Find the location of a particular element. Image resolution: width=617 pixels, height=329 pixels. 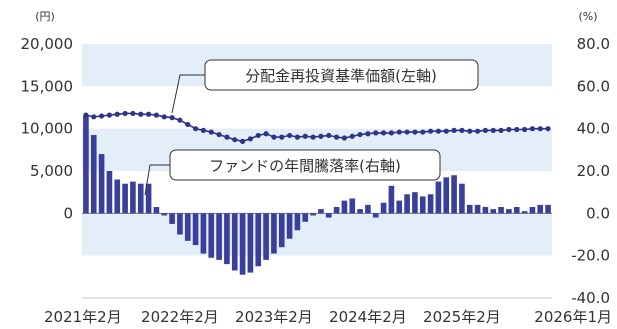

right-axis-tick: 40.0 is located at coordinates (593, 129).